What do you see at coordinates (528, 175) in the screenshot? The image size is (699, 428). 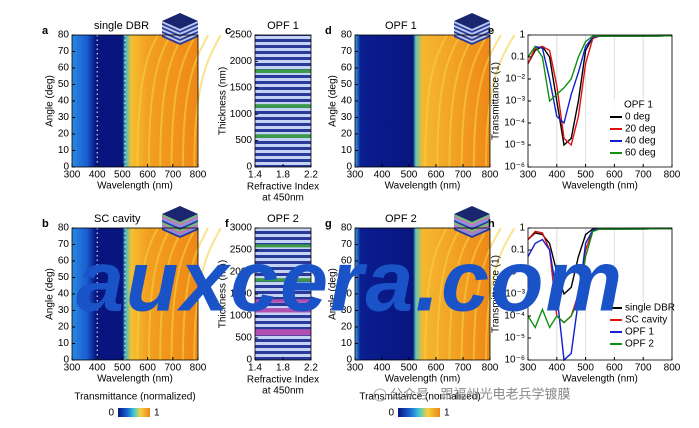 I see `x-tick-label: 300` at bounding box center [528, 175].